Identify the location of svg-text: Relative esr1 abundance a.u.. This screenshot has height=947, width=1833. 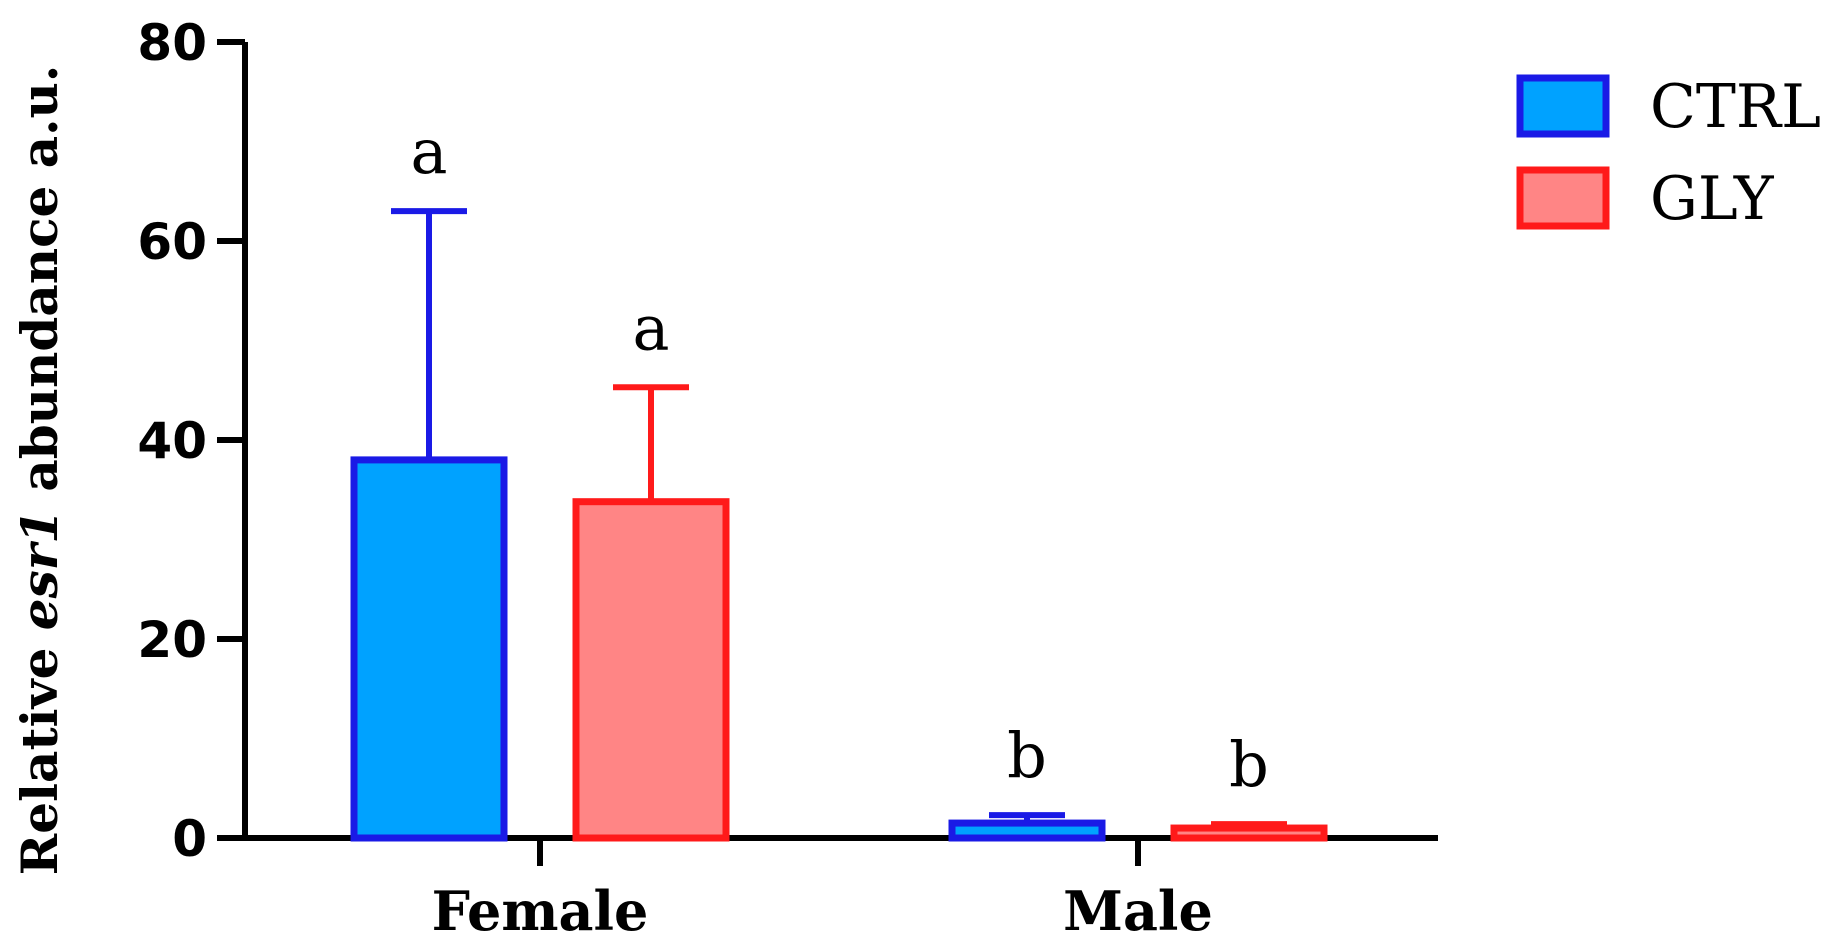
(39, 470).